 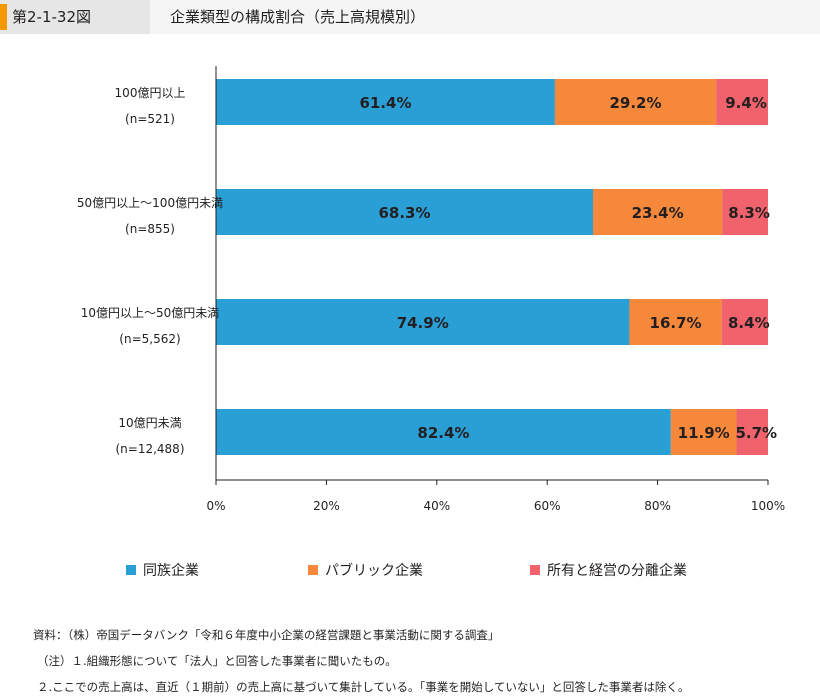 I want to click on data-label: 68.3%, so click(x=404, y=213).